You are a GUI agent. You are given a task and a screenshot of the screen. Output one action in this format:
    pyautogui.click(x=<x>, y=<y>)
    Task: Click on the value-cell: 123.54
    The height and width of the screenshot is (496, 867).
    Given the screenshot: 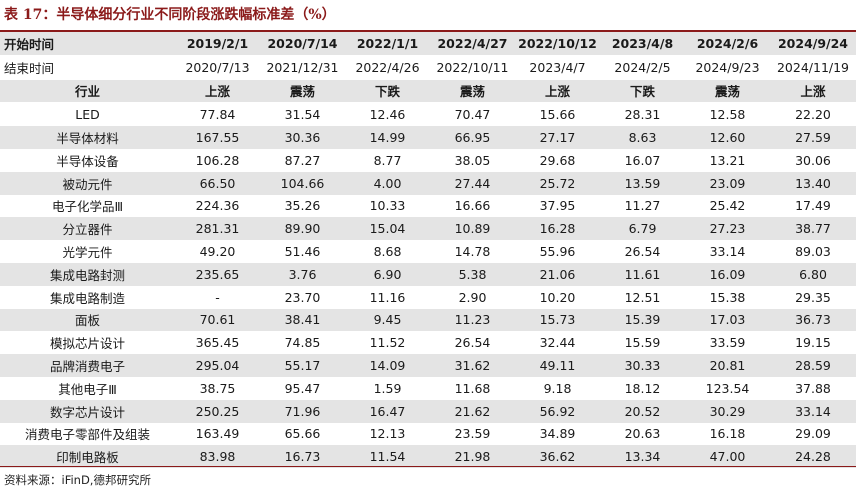 What is the action you would take?
    pyautogui.click(x=727, y=388)
    